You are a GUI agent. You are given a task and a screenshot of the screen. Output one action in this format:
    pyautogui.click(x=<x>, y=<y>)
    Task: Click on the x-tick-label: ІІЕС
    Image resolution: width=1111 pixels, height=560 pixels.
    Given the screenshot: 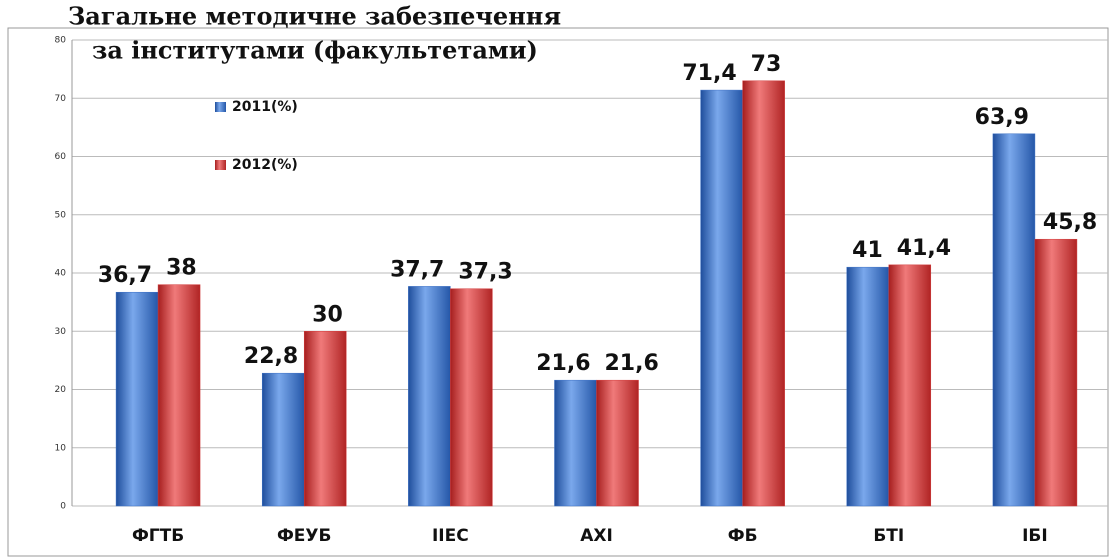 What is the action you would take?
    pyautogui.click(x=450, y=536)
    